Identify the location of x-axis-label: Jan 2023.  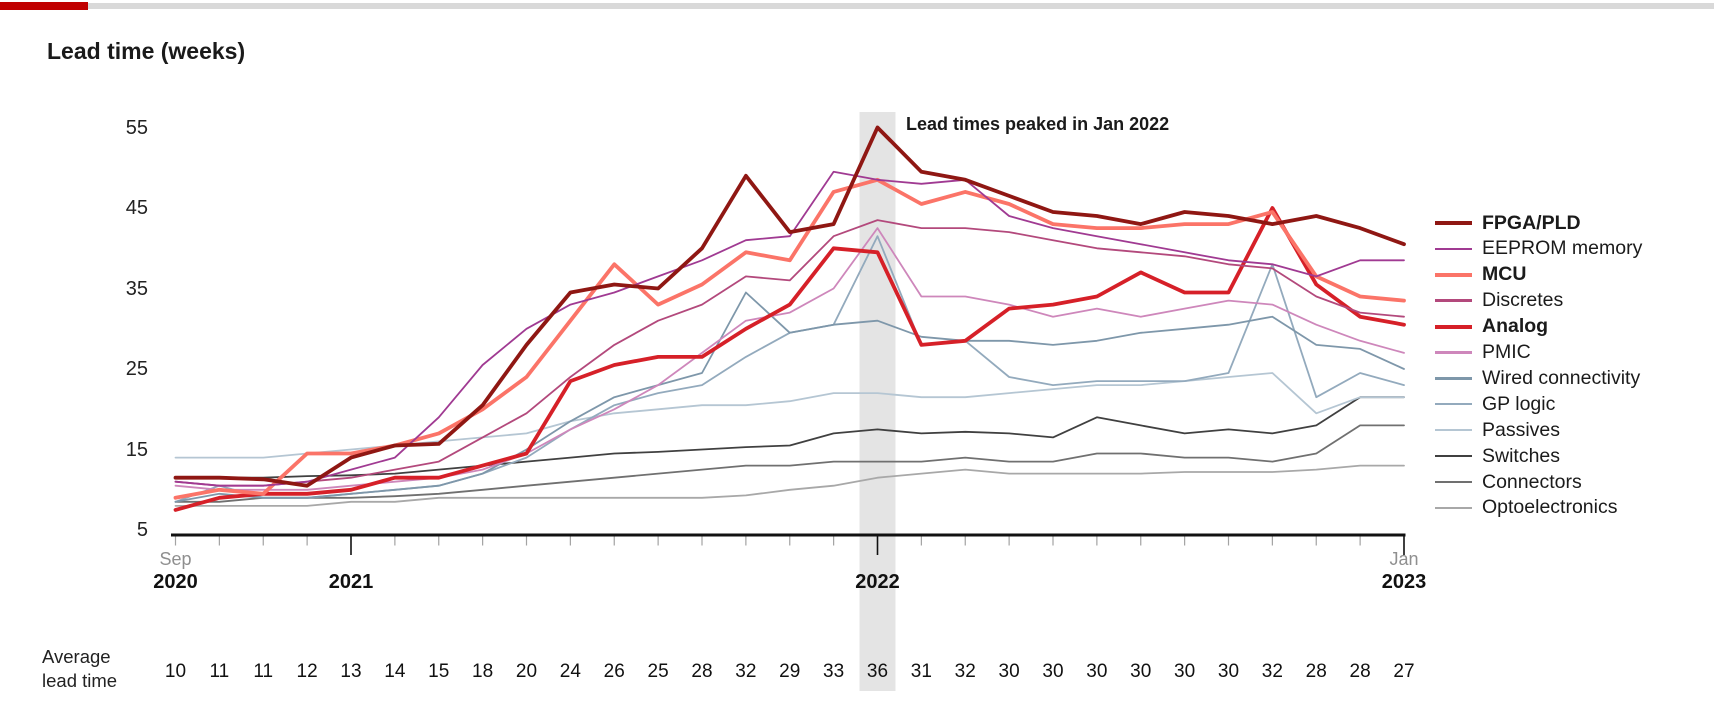
(1404, 571).